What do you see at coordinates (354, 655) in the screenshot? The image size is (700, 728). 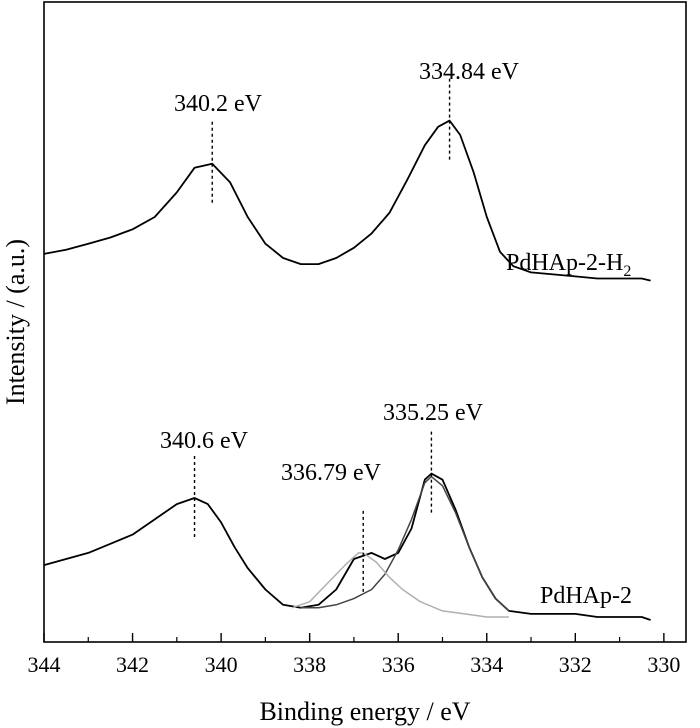 I see `x-axis-ticks: 344 342 340 338 336 334 332 330` at bounding box center [354, 655].